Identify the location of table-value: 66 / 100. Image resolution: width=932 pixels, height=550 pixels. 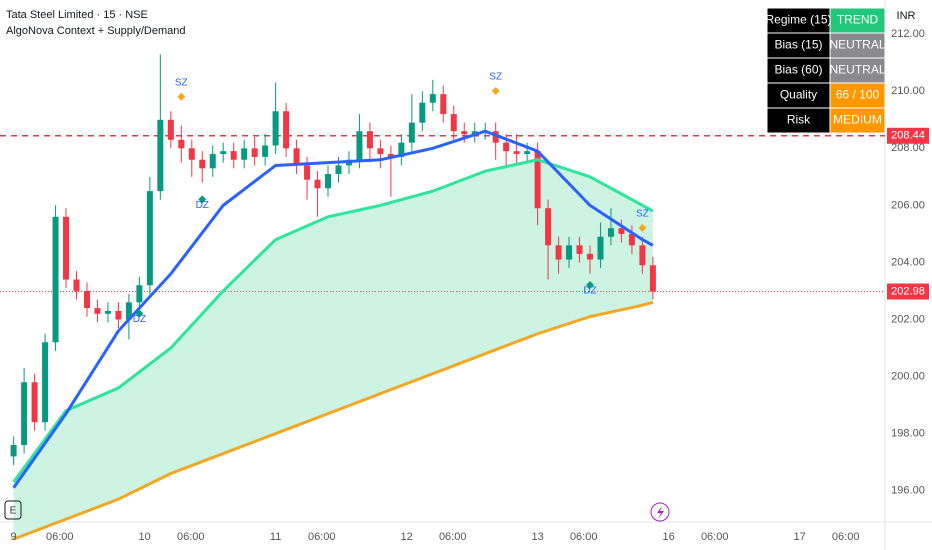
(858, 95).